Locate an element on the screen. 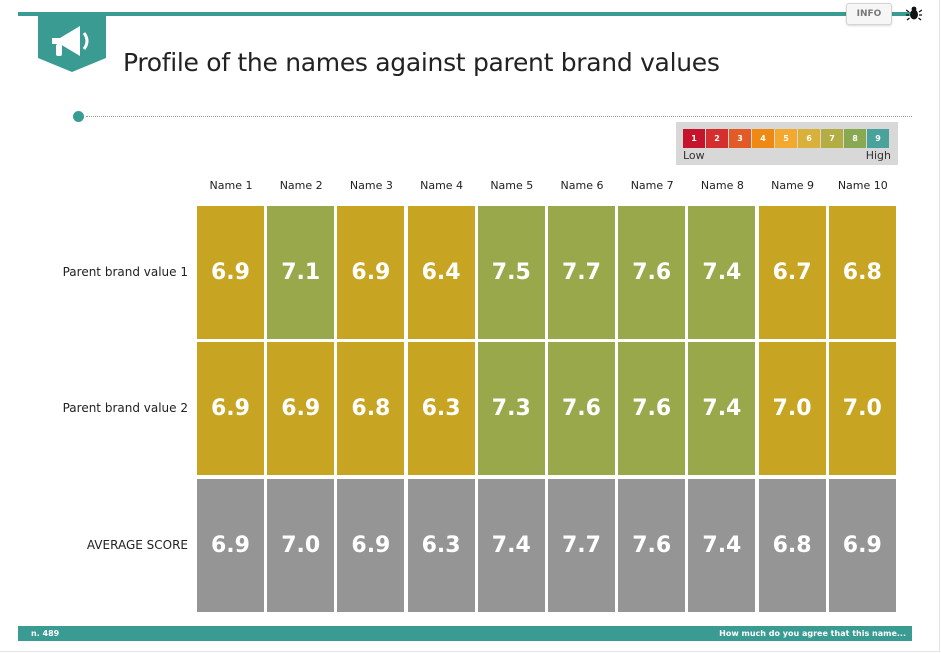 Image resolution: width=941 pixels, height=653 pixels. legend-swatch-2: 2 is located at coordinates (717, 138).